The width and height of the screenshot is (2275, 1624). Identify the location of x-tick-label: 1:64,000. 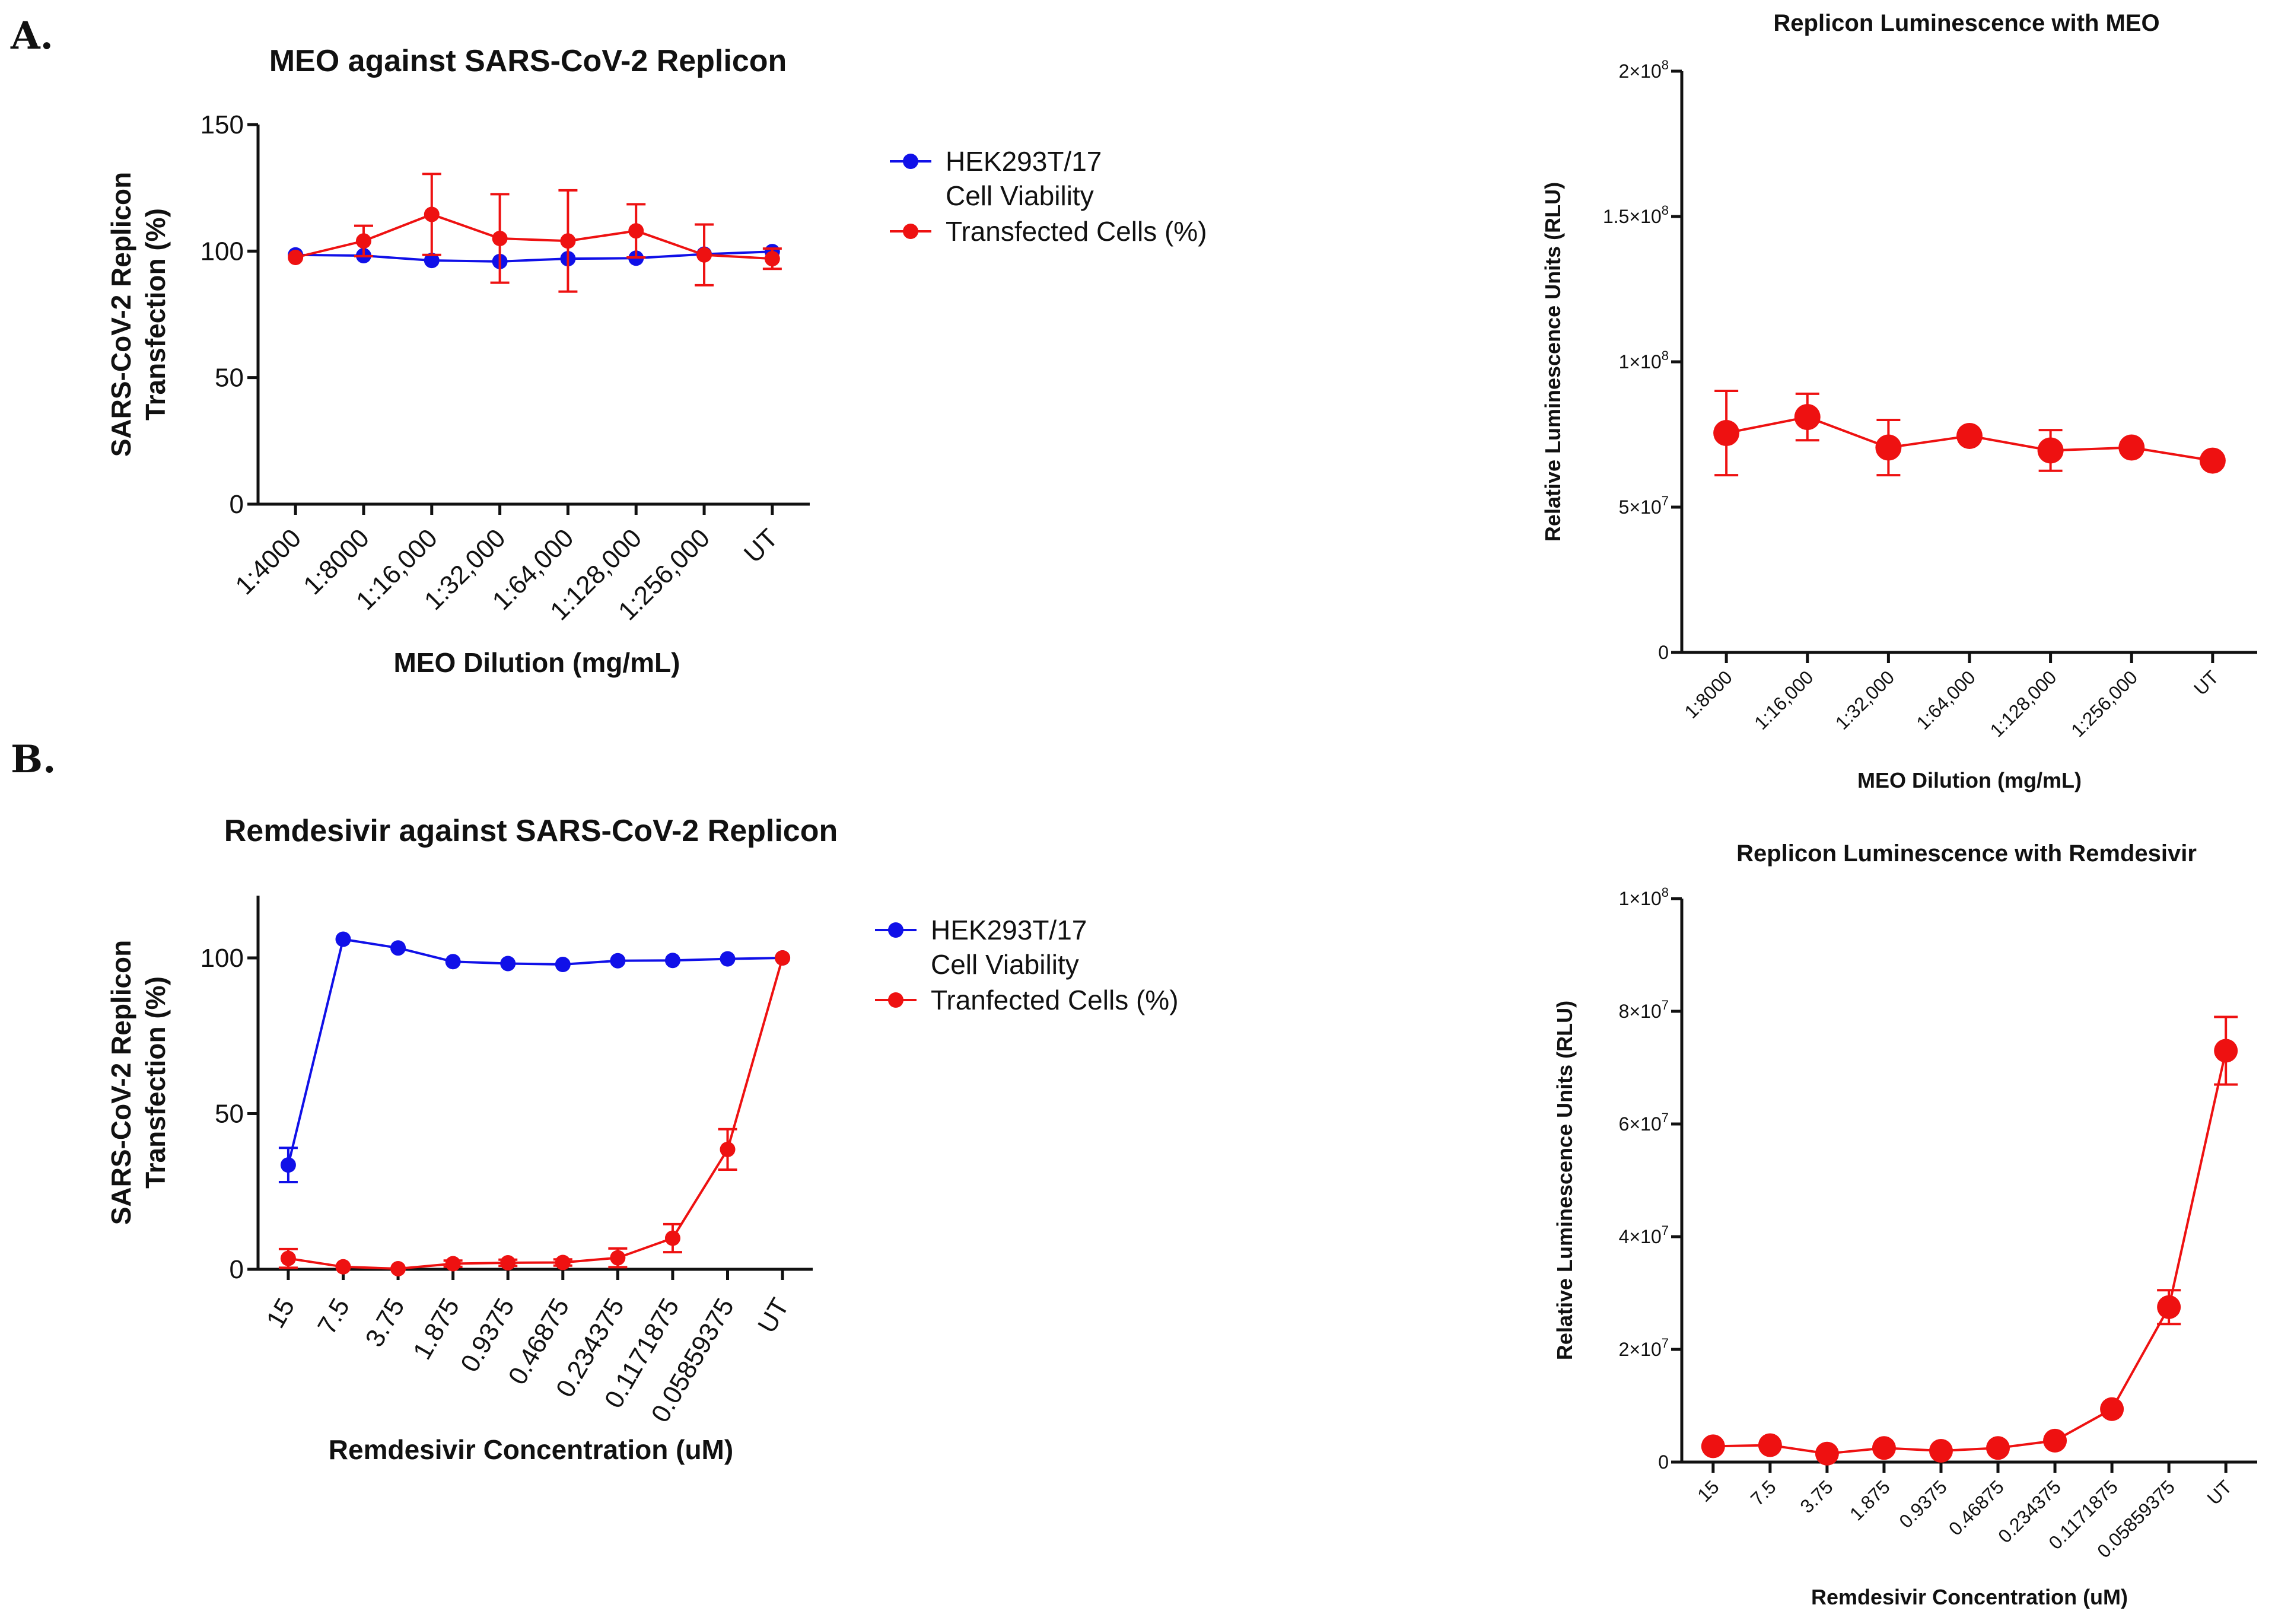
(1946, 700).